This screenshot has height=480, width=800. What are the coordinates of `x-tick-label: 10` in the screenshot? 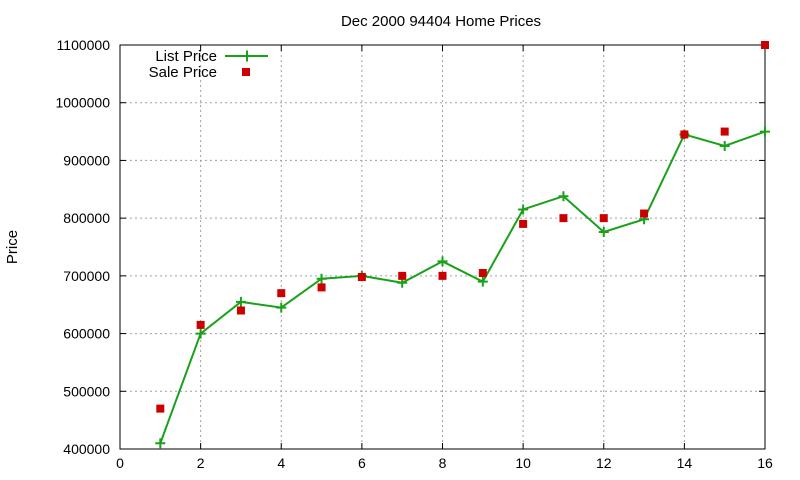 It's located at (523, 463).